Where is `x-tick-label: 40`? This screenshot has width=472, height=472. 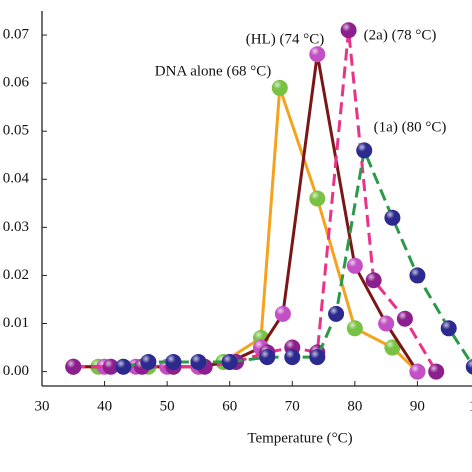 x-tick-label: 40 is located at coordinates (104, 406).